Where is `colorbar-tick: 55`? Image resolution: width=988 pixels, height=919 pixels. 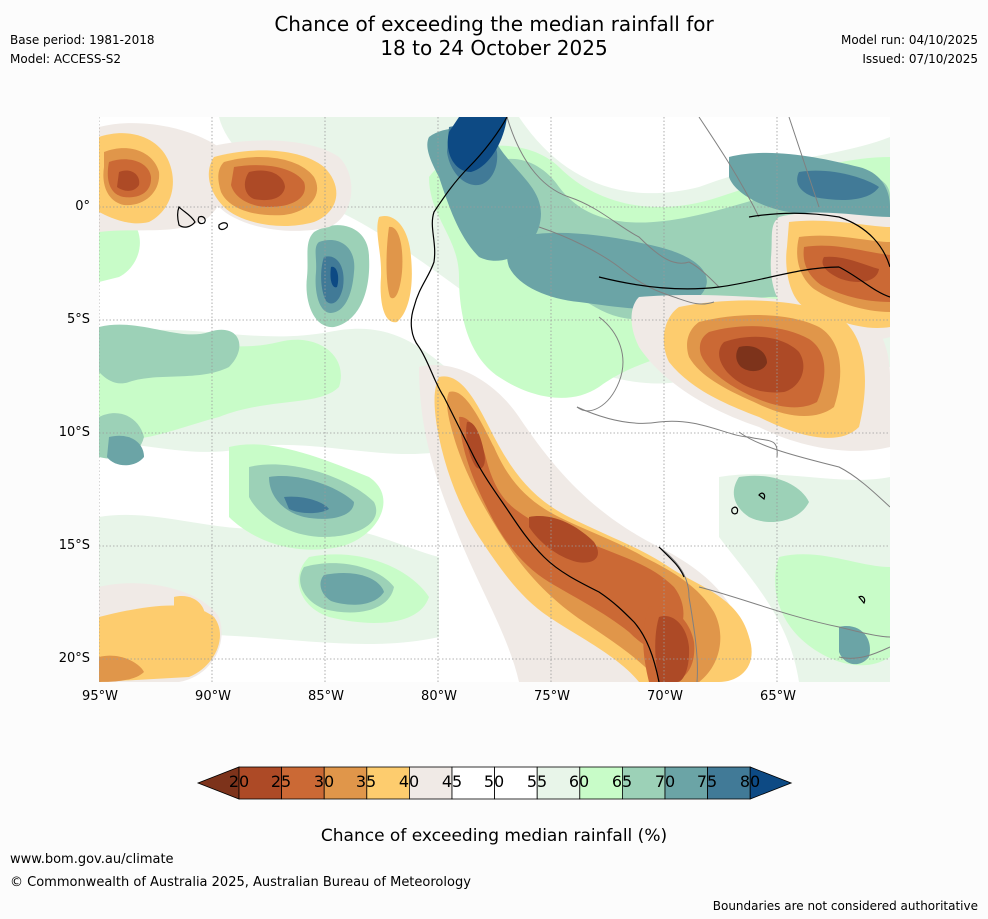
colorbar-tick: 55 is located at coordinates (537, 781).